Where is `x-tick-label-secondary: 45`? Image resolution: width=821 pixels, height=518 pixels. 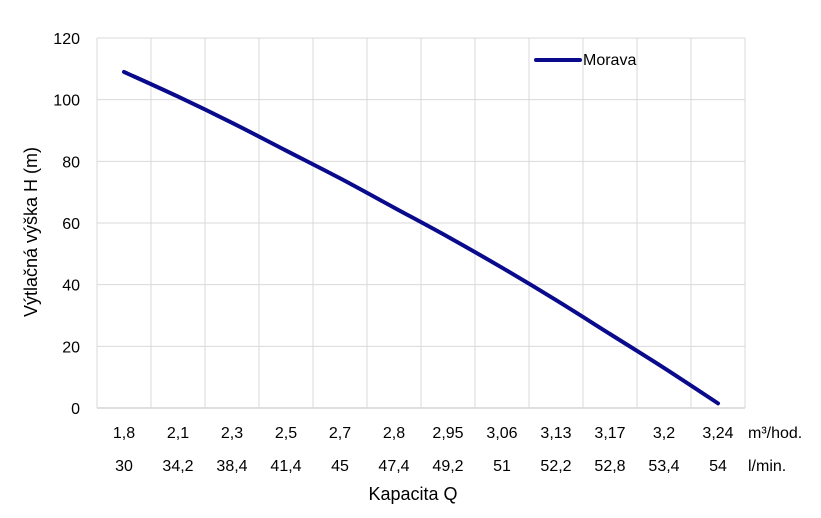
x-tick-label-secondary: 45 is located at coordinates (340, 466).